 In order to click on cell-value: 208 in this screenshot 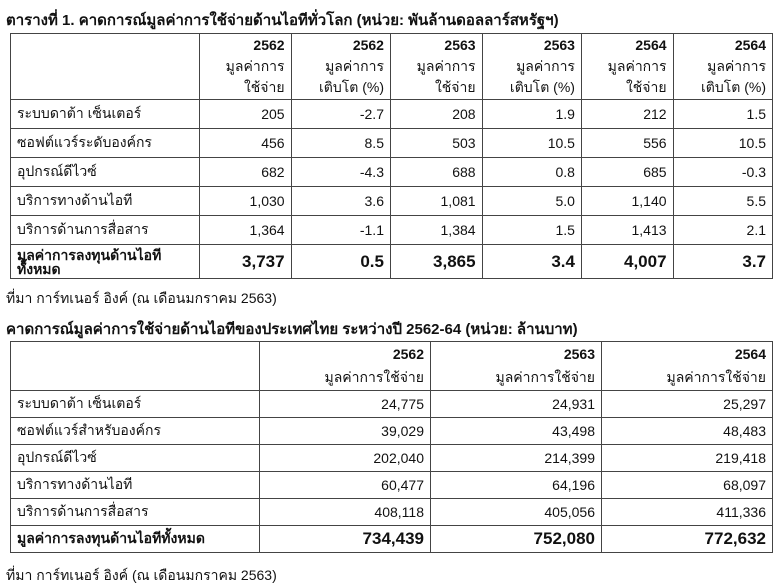, I will do `click(436, 114)`.